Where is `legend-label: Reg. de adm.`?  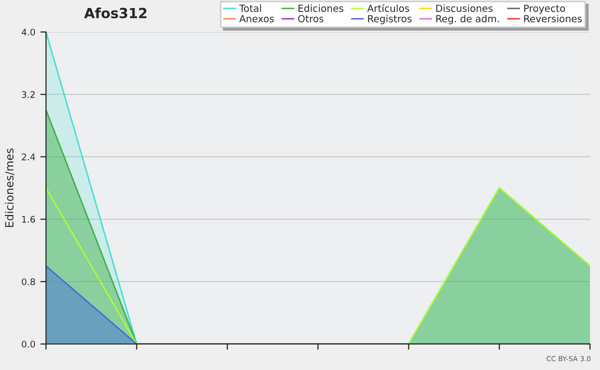 legend-label: Reg. de adm. is located at coordinates (467, 19).